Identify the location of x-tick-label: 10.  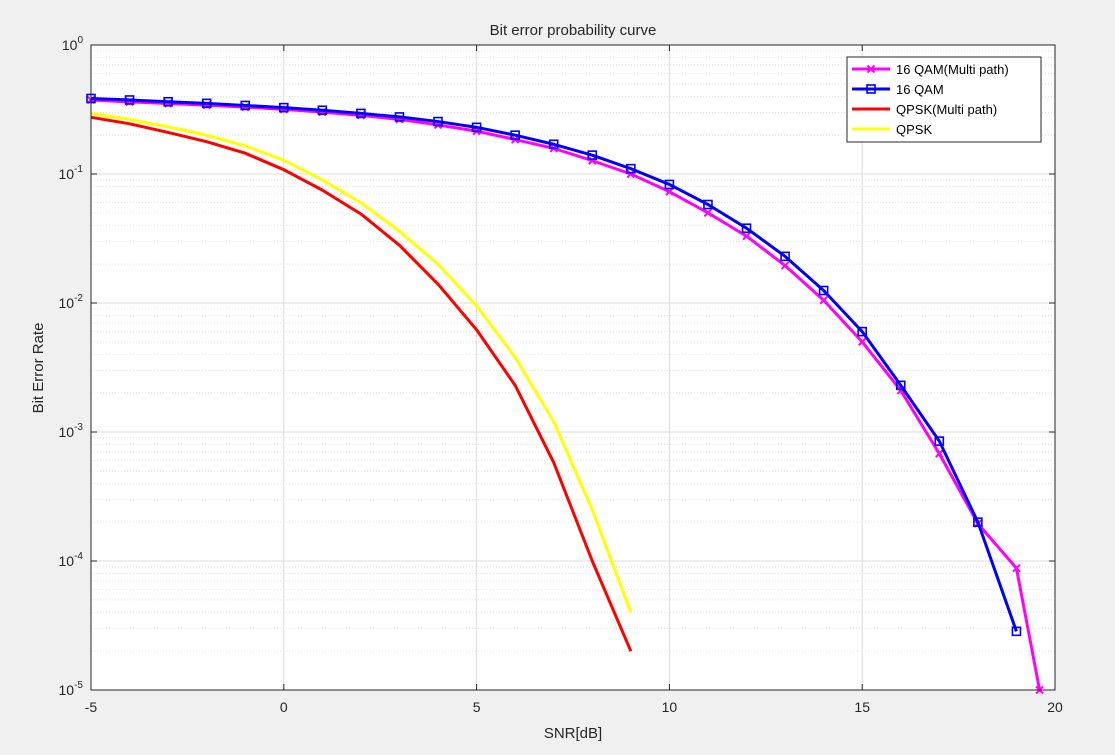
(670, 707).